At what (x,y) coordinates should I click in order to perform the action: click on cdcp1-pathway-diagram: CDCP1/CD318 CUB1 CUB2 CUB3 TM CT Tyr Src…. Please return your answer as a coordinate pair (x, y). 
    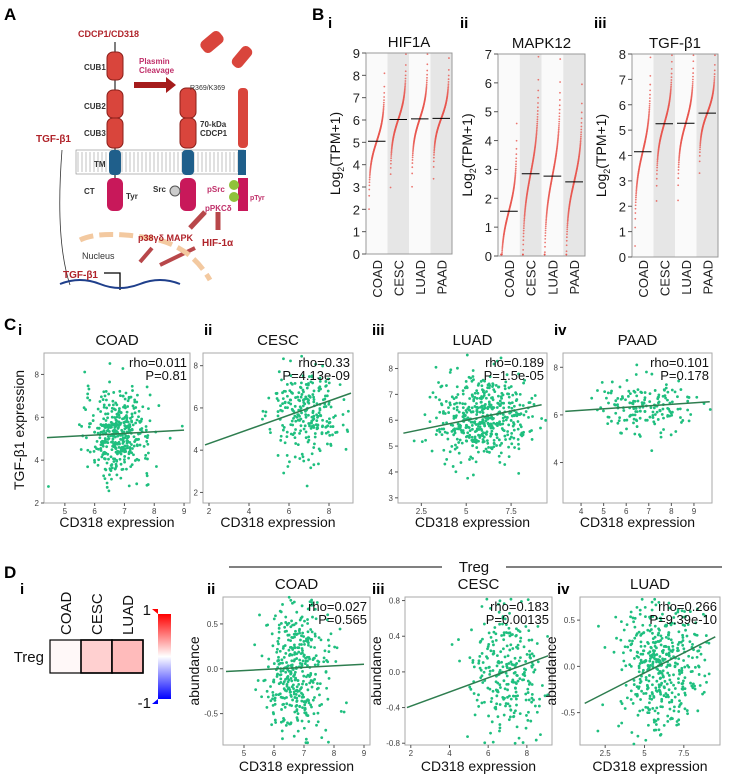
    Looking at the image, I should click on (150, 159).